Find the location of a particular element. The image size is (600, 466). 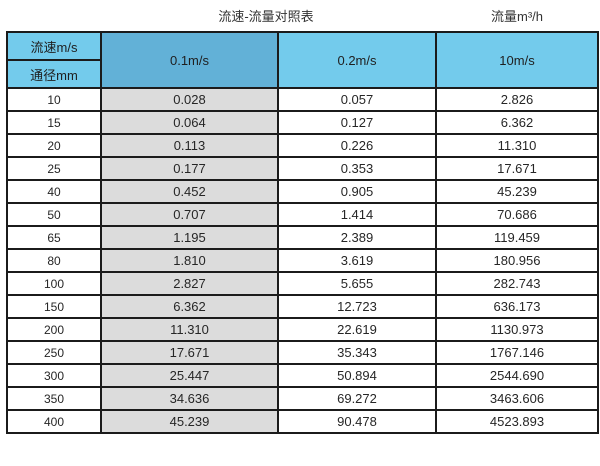

value-cell-0-1ms: 25.447 is located at coordinates (189, 375).